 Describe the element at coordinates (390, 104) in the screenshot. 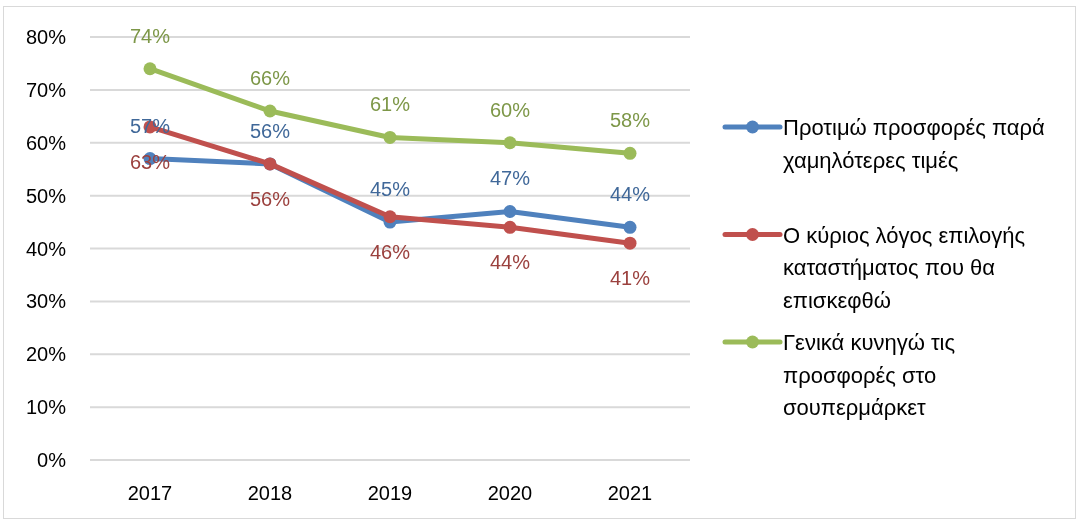

I see `data-label: 61%` at that location.